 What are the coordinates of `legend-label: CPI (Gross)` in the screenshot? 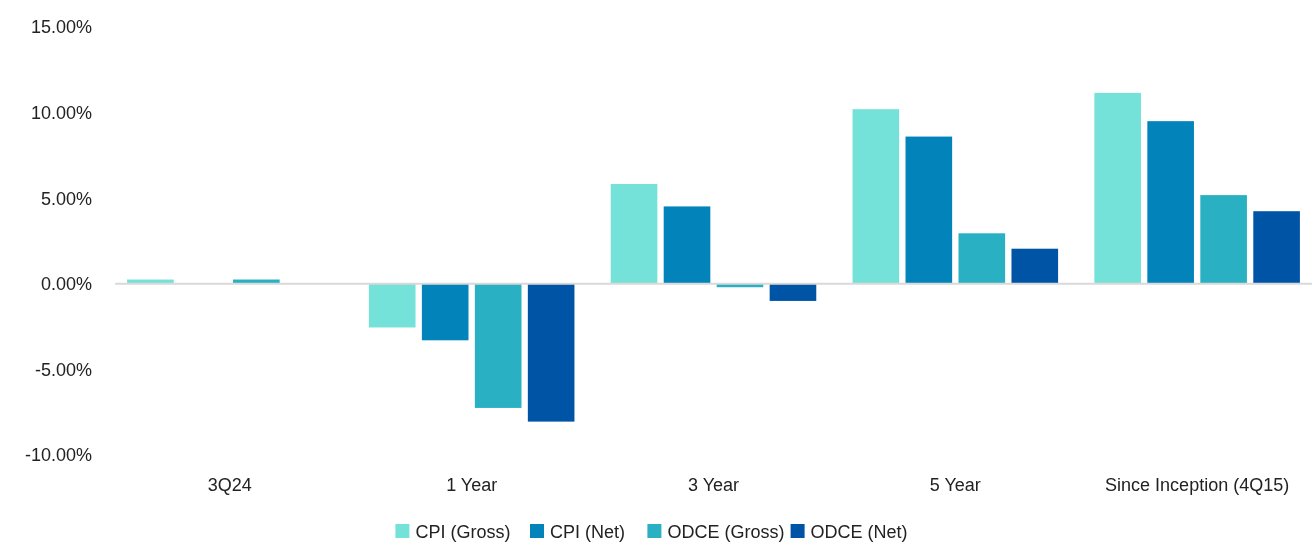 It's located at (463, 532).